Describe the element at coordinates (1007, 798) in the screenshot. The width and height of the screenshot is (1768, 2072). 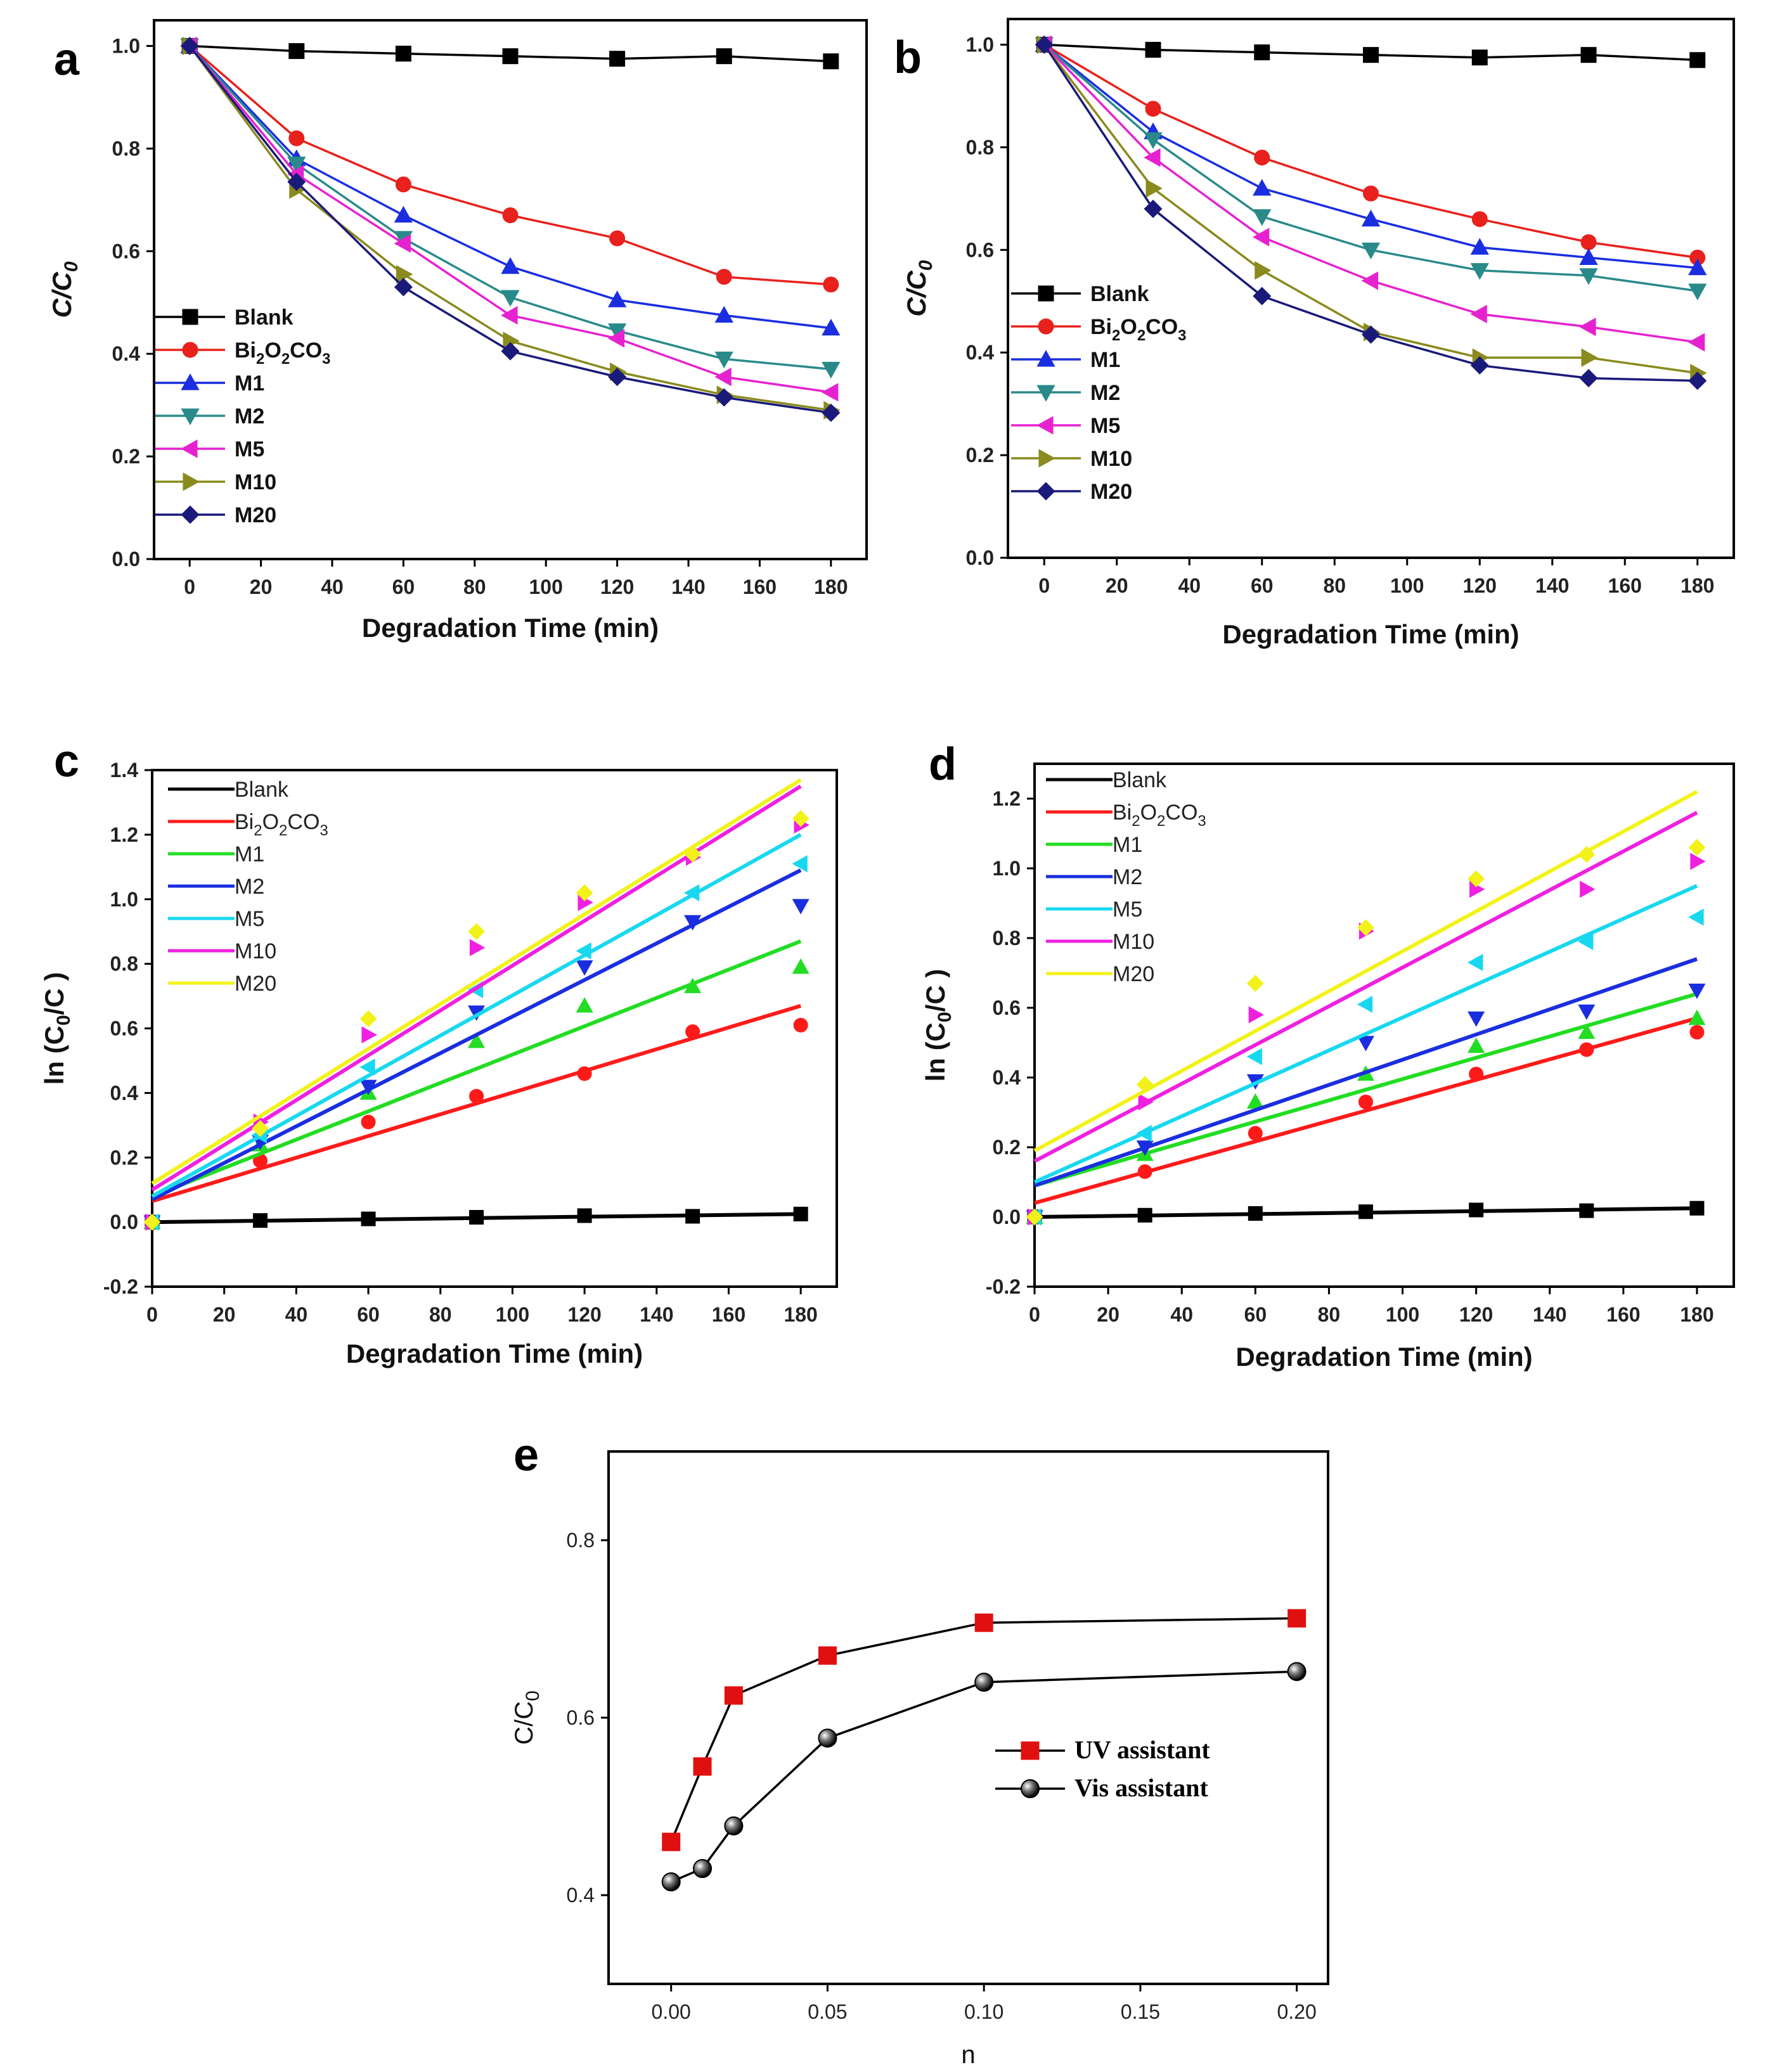
I see `y-tick-label-d: 1.2` at that location.